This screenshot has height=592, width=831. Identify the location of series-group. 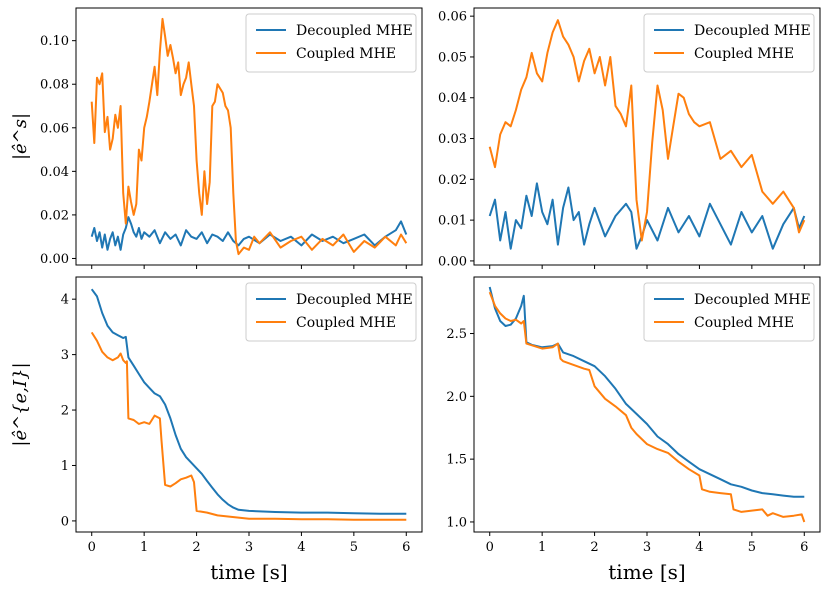
(647, 134).